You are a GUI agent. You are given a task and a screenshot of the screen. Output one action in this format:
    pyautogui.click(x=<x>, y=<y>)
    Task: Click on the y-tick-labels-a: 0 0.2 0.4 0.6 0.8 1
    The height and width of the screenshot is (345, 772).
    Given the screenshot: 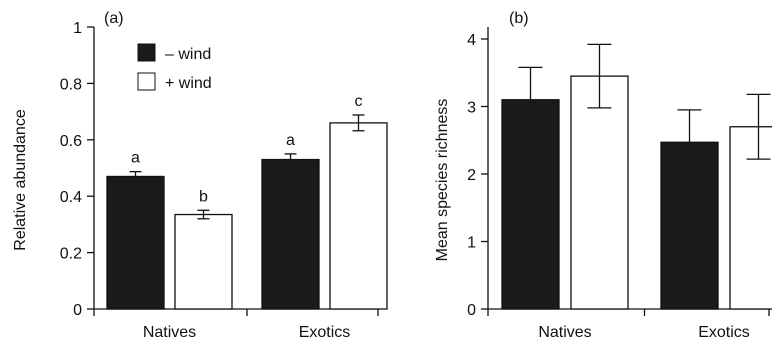 What is the action you would take?
    pyautogui.click(x=71, y=169)
    